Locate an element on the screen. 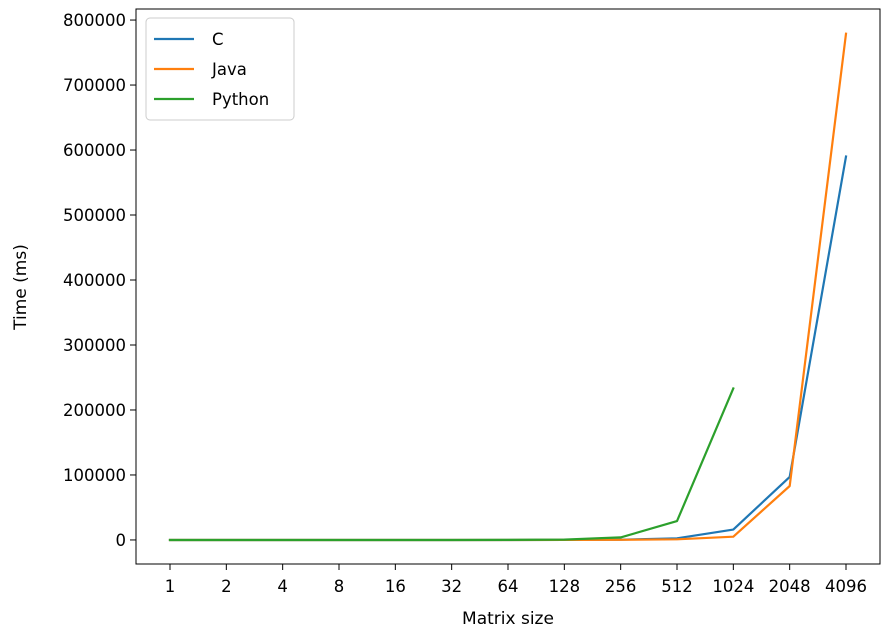  x-tick-label: 2 is located at coordinates (226, 586).